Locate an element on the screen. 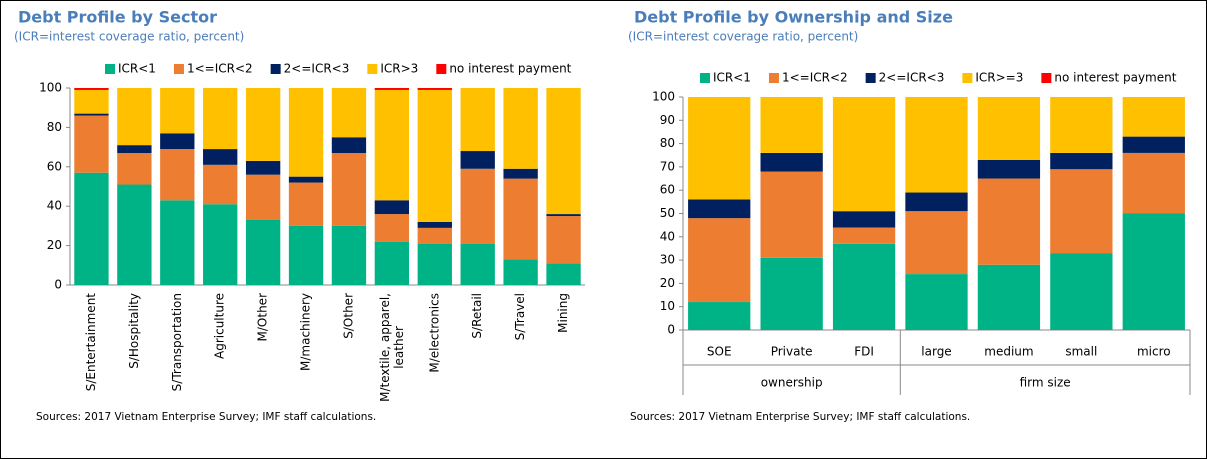 The height and width of the screenshot is (459, 1207). legend-label: 1<=ICR<2 is located at coordinates (815, 78).